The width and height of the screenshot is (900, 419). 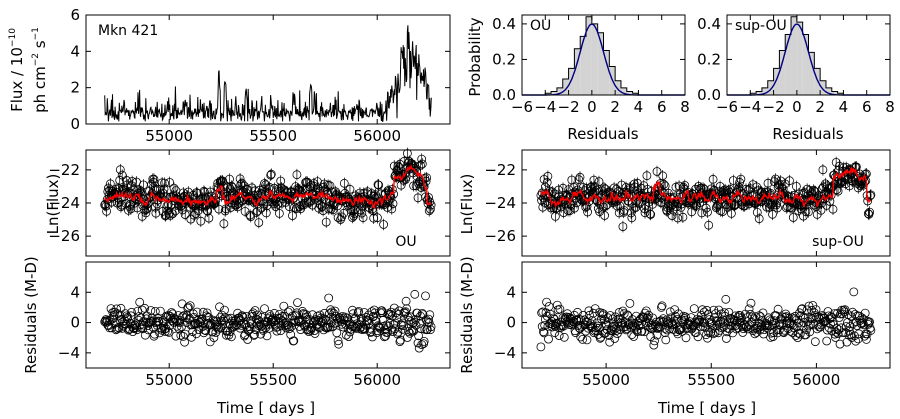 I want to click on lnflux-supou-panel: −22 −24 −26, so click(x=687, y=203).